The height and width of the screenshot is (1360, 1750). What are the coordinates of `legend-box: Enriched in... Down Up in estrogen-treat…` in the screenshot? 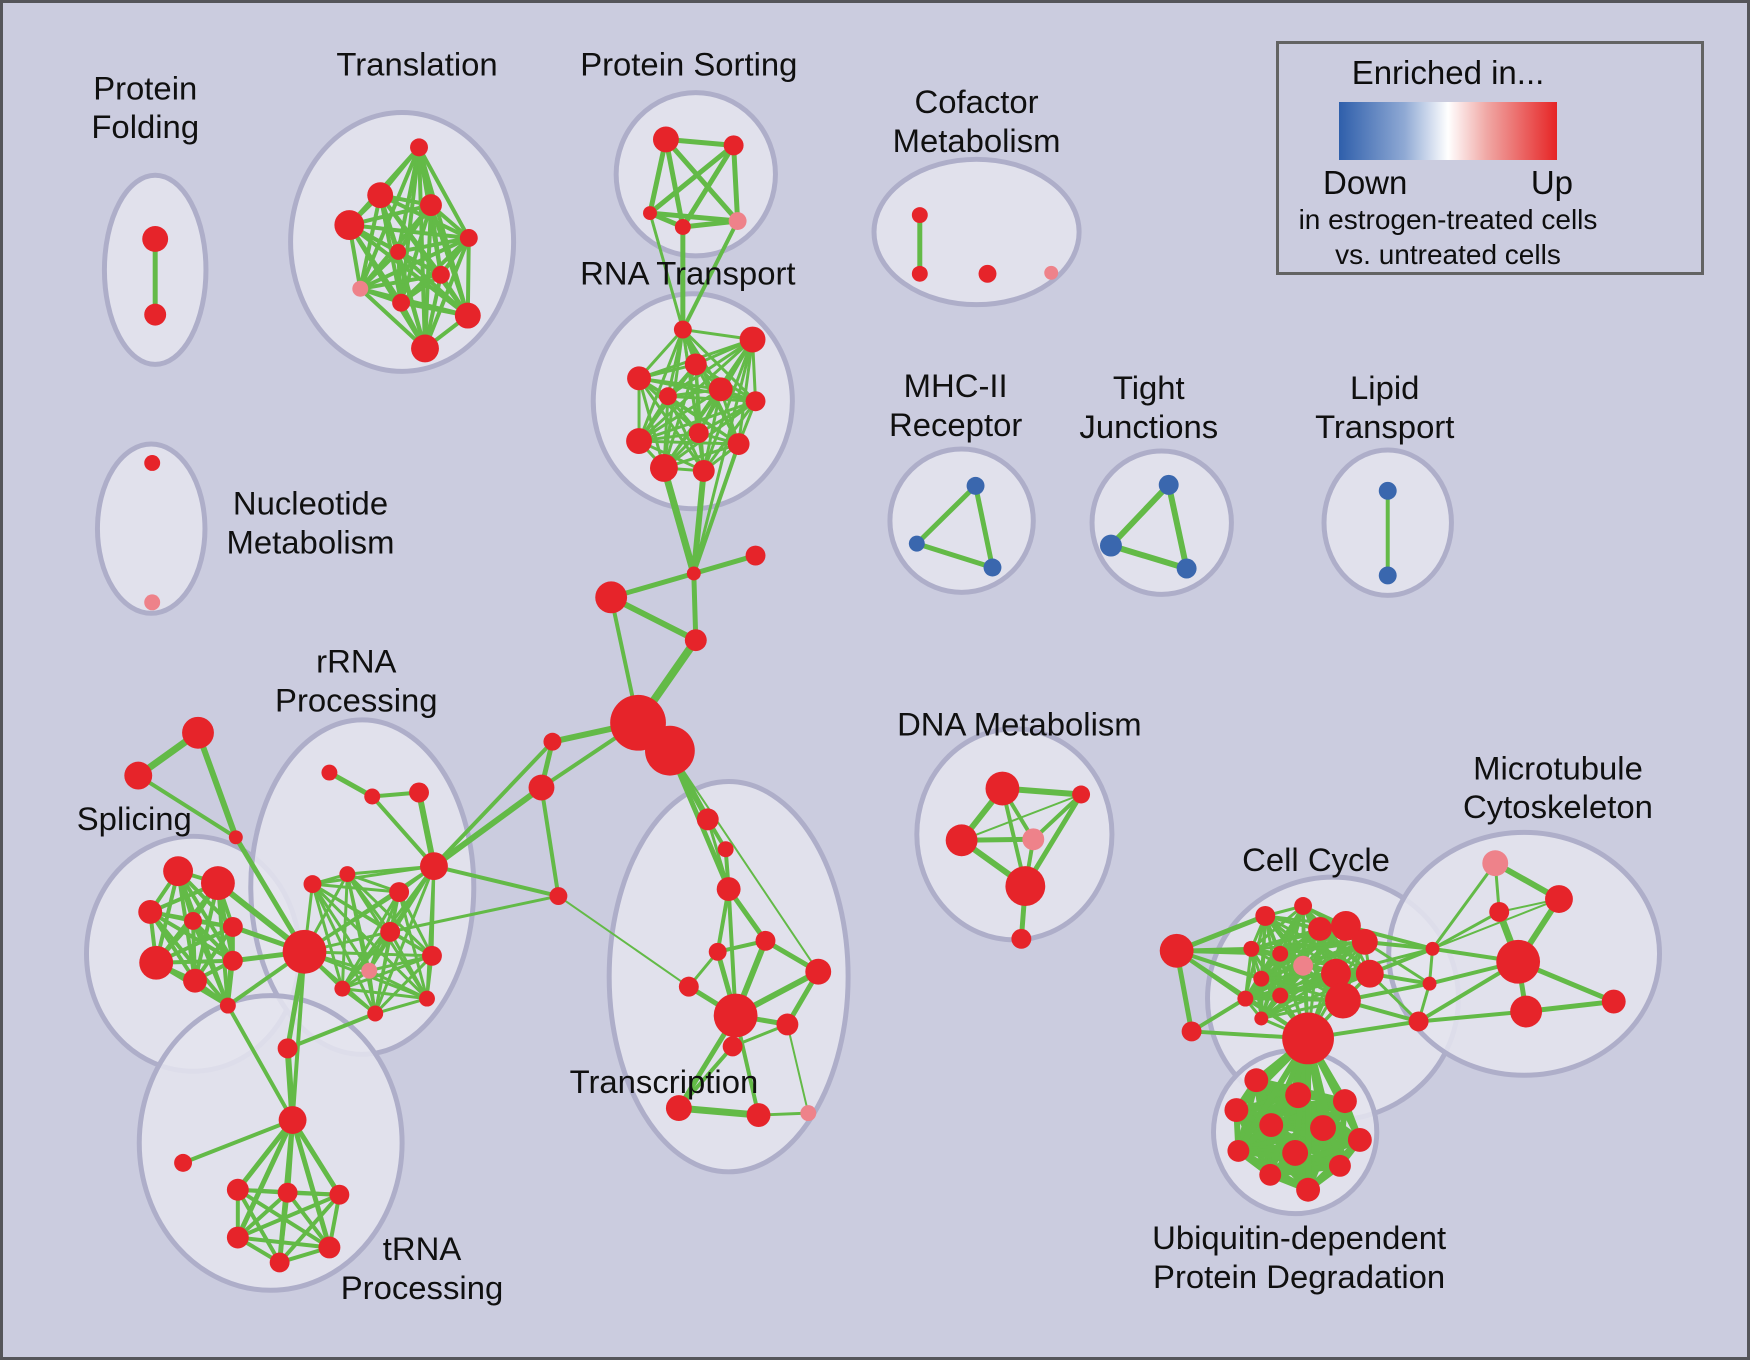 It's located at (1490, 158).